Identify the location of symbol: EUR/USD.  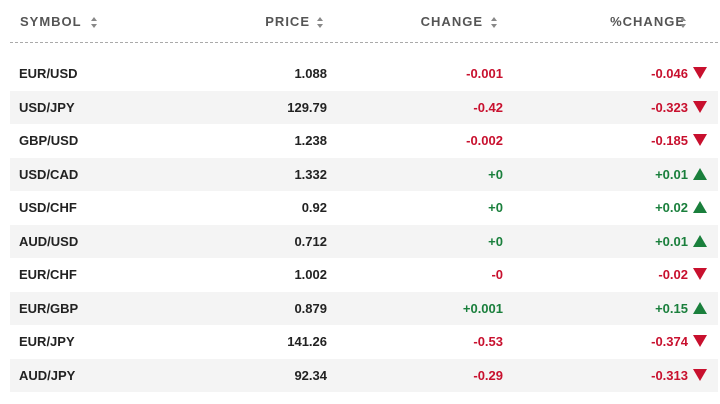
(48, 73).